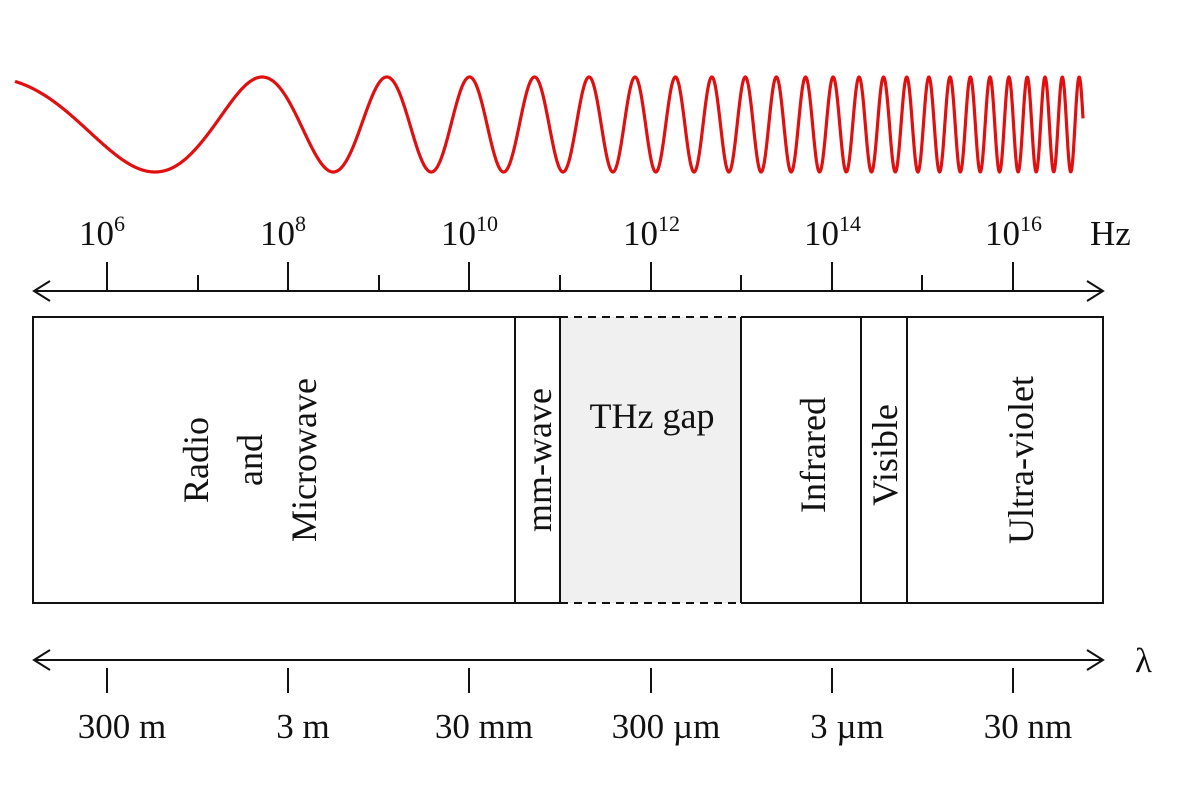  What do you see at coordinates (549, 124) in the screenshot?
I see `chirped-wave` at bounding box center [549, 124].